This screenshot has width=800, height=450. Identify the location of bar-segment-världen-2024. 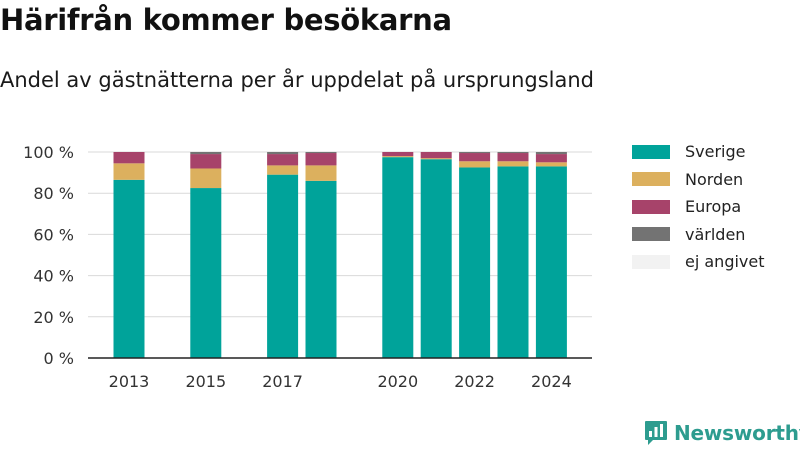
(551, 153).